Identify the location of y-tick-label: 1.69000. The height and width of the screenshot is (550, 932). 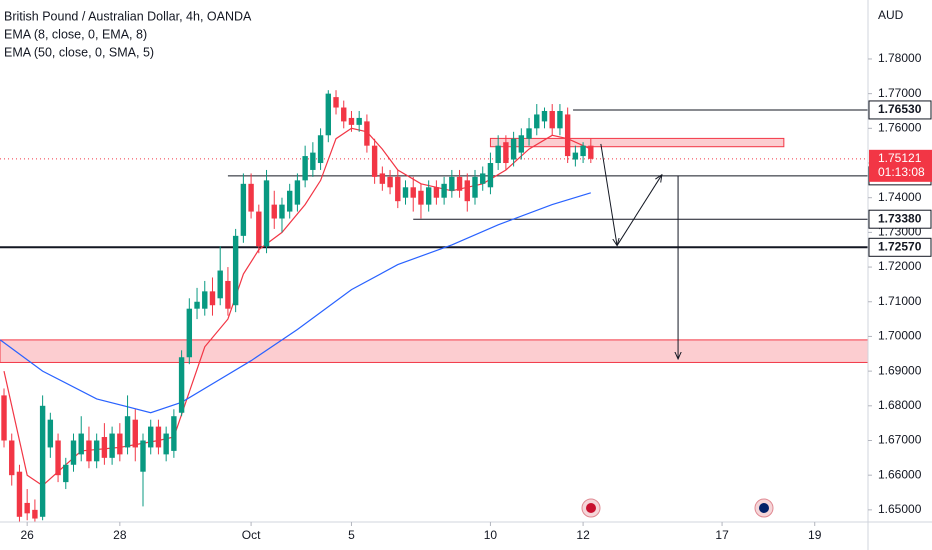
(900, 370).